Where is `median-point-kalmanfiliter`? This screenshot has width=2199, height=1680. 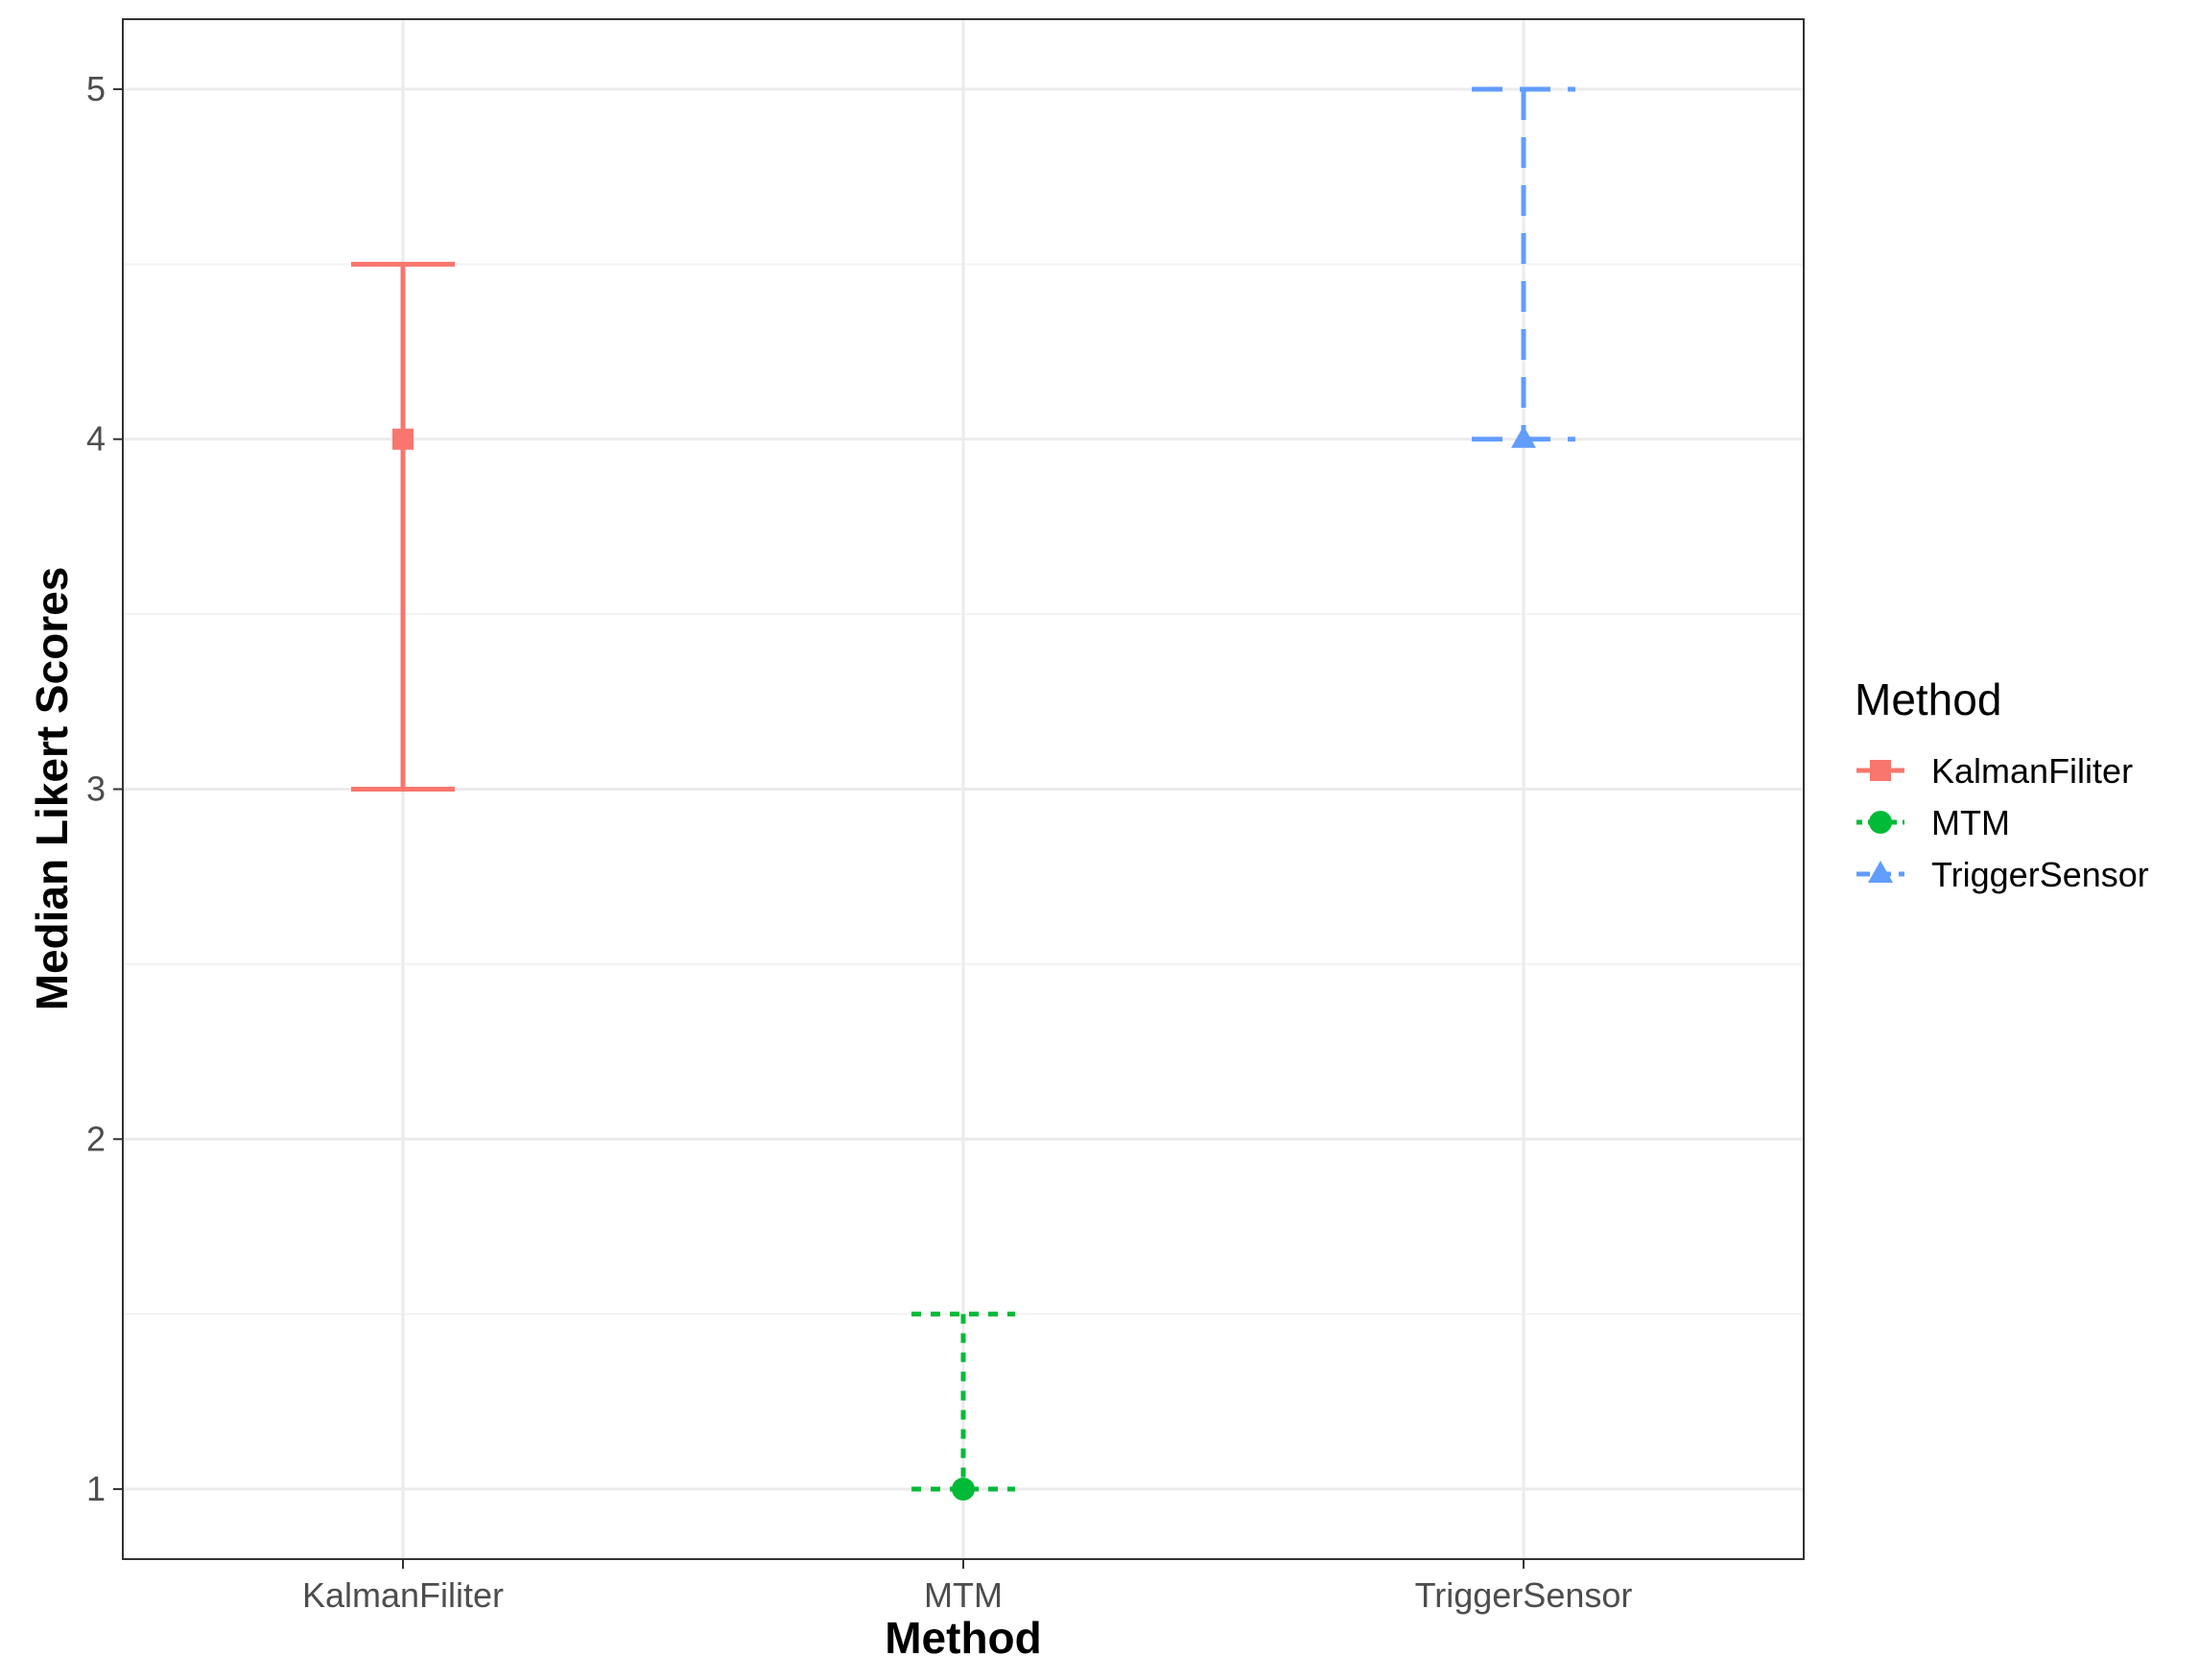
median-point-kalmanfiliter is located at coordinates (403, 439).